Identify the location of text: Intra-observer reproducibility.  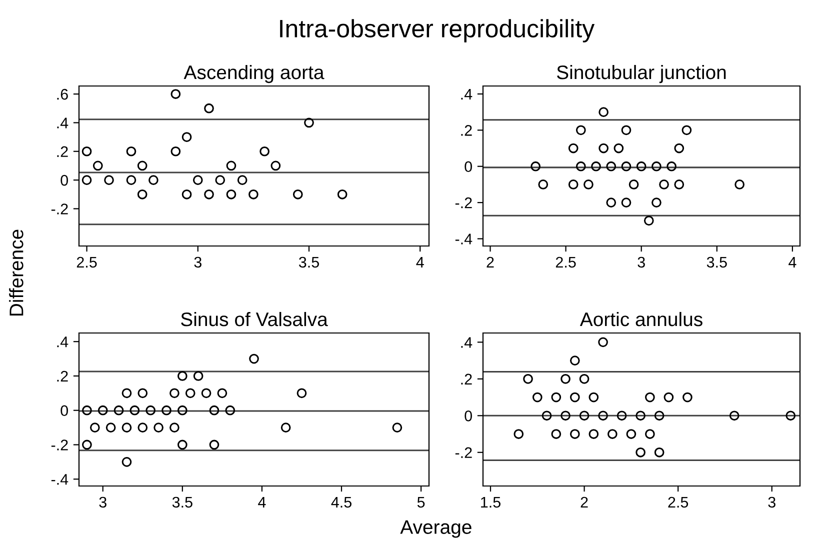
(437, 30).